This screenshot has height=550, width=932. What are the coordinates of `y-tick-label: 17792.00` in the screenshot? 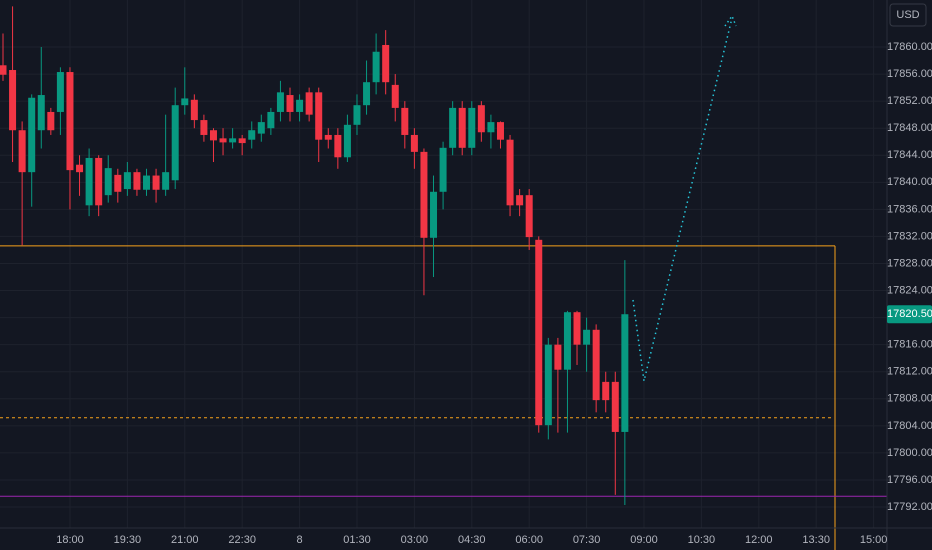 It's located at (909, 507).